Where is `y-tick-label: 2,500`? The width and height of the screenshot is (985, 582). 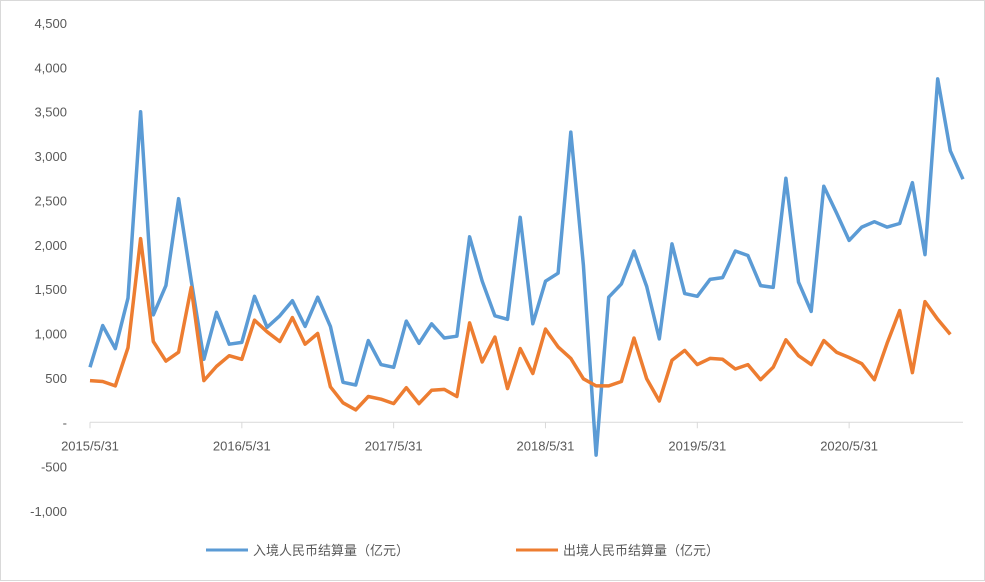 y-tick-label: 2,500 is located at coordinates (50, 200).